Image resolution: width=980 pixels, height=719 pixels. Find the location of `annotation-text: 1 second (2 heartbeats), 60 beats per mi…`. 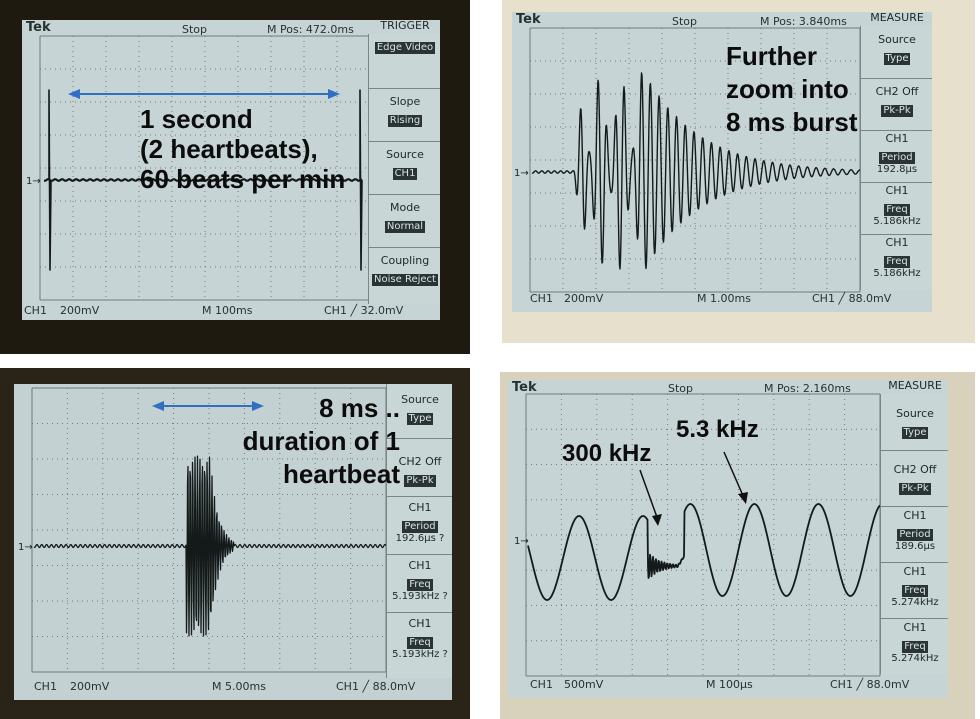

annotation-text: 1 second (2 heartbeats), 60 beats per mi… is located at coordinates (243, 149).